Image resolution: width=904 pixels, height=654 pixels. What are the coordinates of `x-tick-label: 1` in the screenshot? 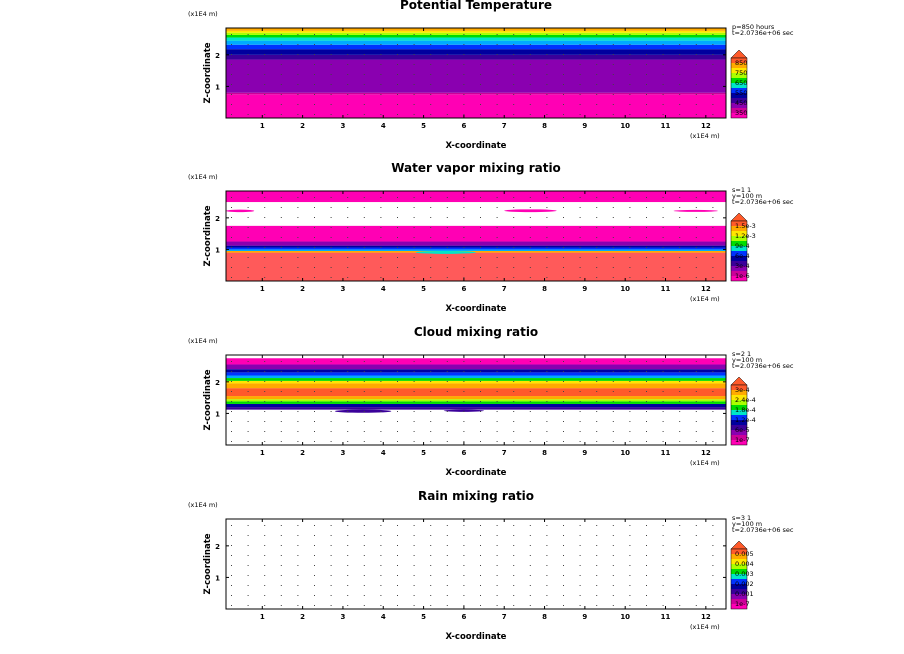 It's located at (262, 617).